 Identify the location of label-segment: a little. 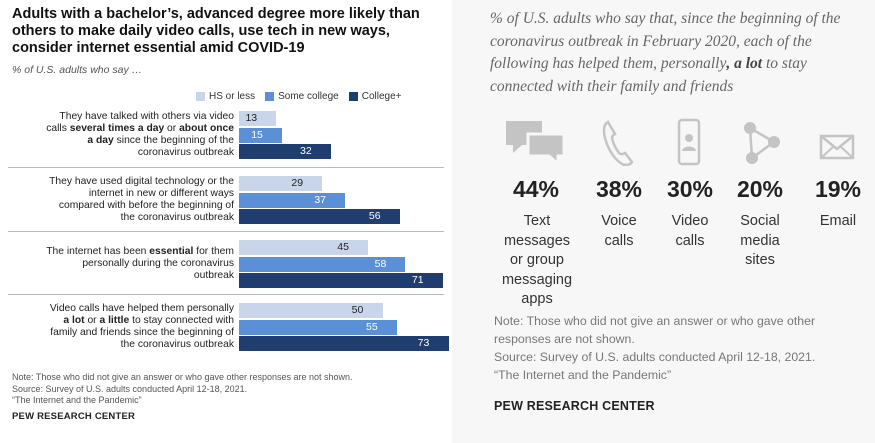
(114, 320).